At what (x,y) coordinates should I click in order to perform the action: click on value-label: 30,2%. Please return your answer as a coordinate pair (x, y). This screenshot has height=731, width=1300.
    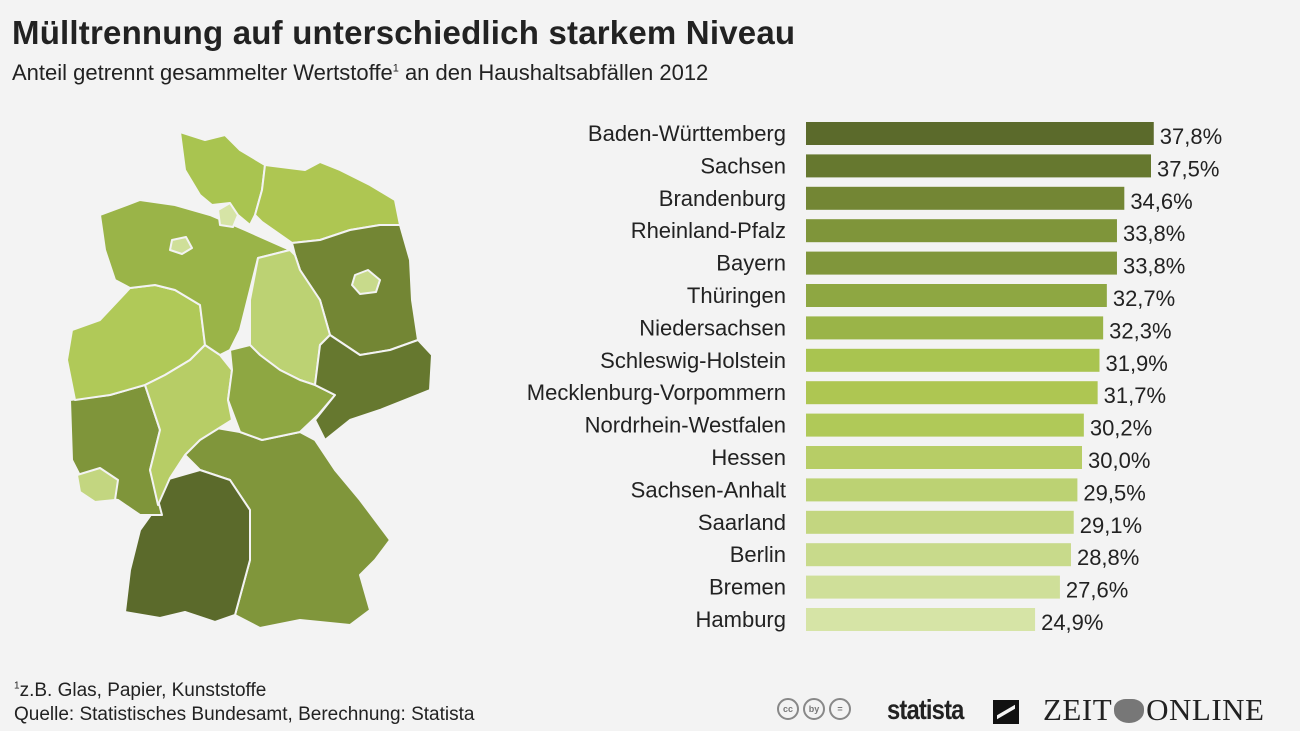
    Looking at the image, I should click on (1121, 428).